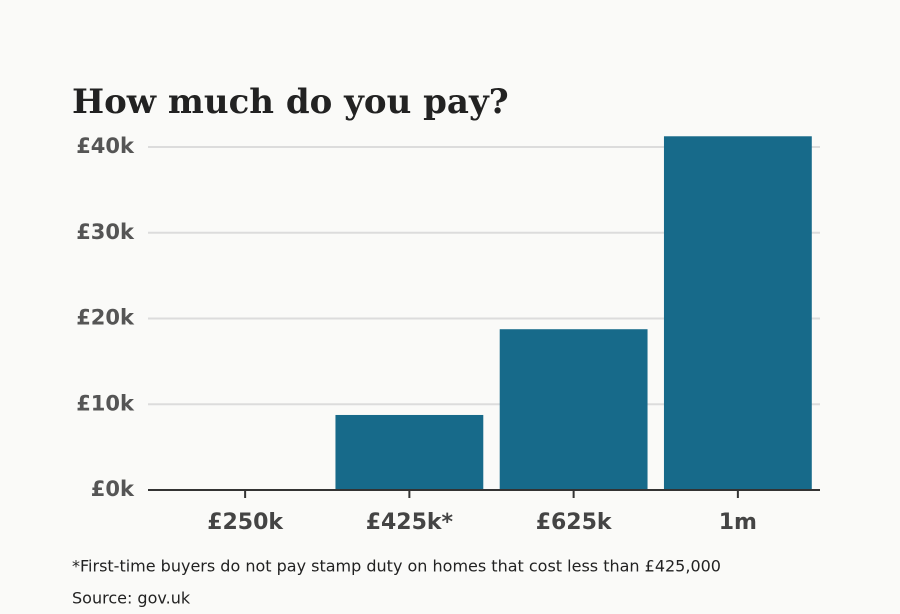 This screenshot has width=900, height=614. I want to click on chart-title: How much do you pay?, so click(290, 102).